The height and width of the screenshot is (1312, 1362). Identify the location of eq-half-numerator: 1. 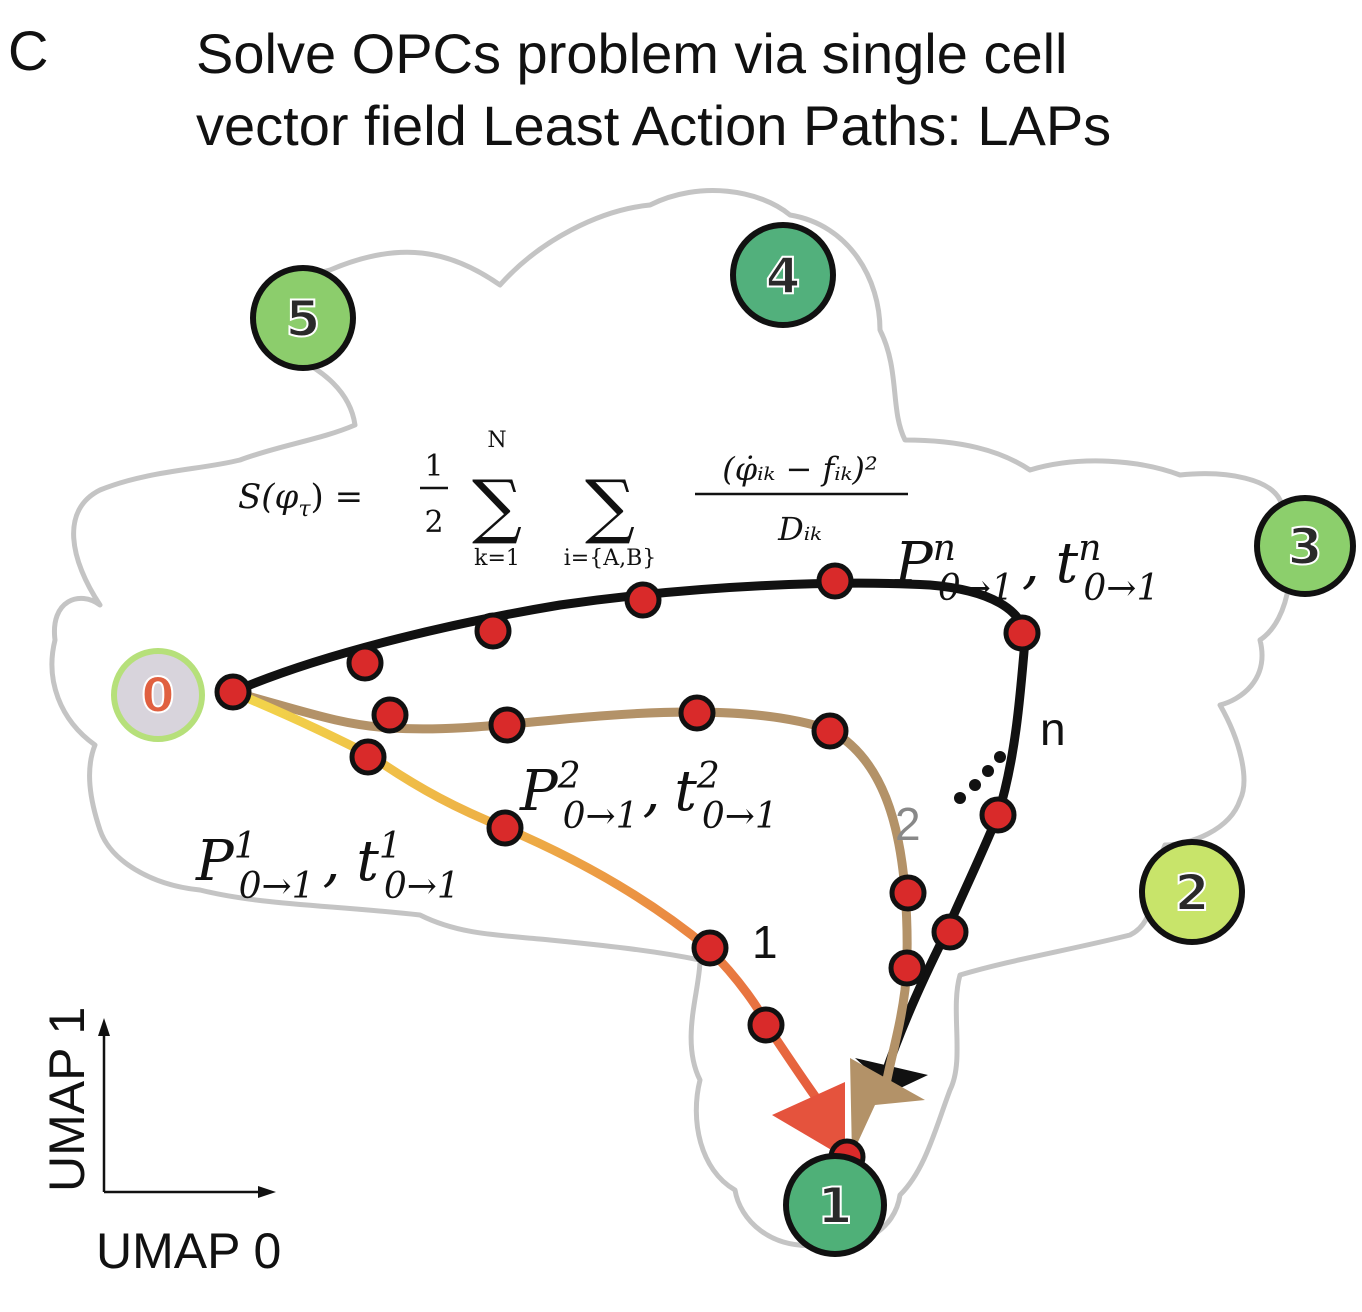
(433, 466).